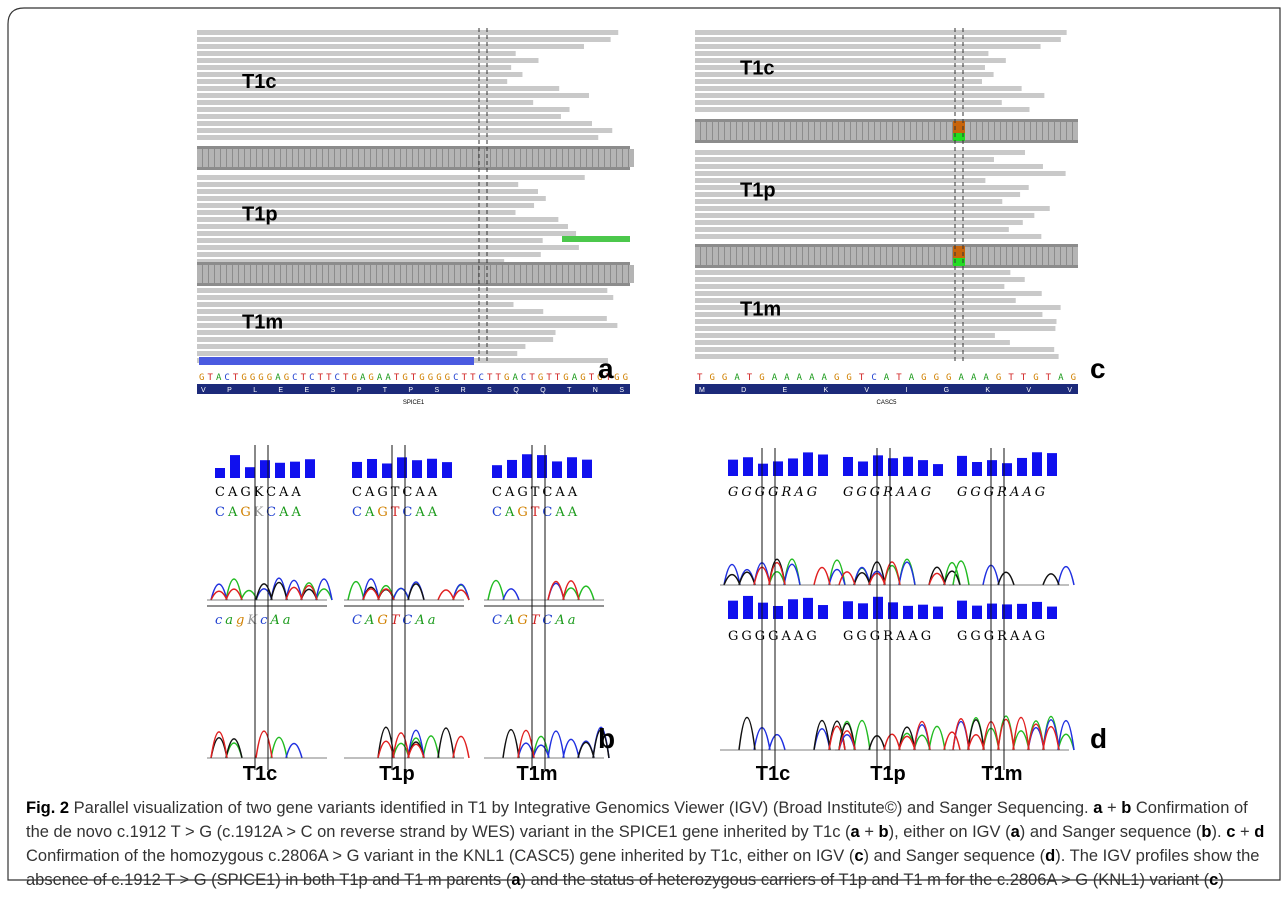 This screenshot has height=919, width=1287. I want to click on amino-bar, so click(886, 389).